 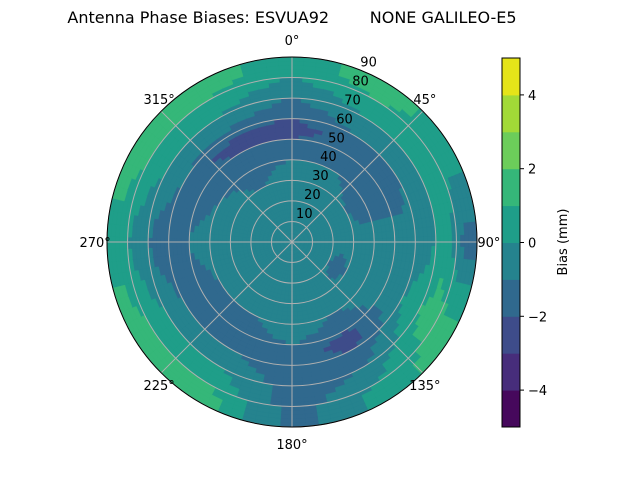 I want to click on r-tick-label: 50, so click(x=336, y=138).